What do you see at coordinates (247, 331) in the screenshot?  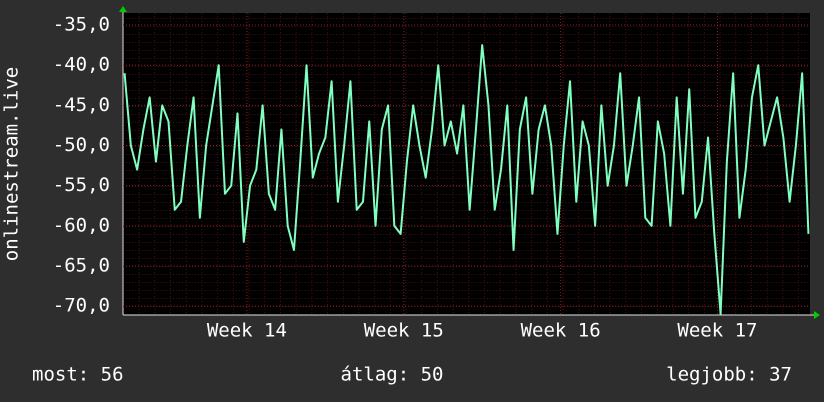 I see `x-tick-label: Week 14` at bounding box center [247, 331].